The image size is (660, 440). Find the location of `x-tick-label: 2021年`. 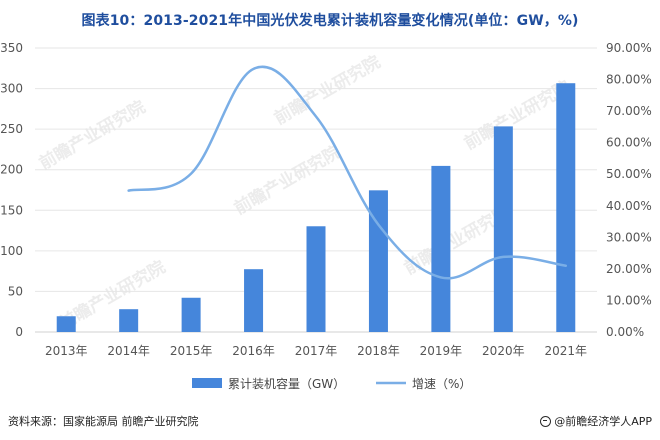

x-tick-label: 2021年 is located at coordinates (566, 351).